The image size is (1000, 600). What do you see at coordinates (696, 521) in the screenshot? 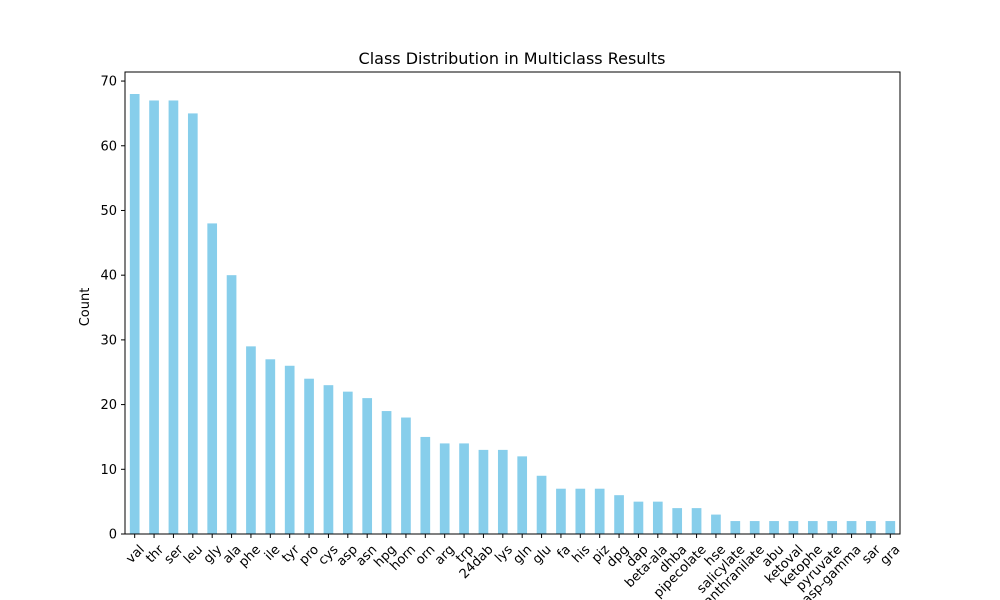
I see `bar-pipecolate` at bounding box center [696, 521].